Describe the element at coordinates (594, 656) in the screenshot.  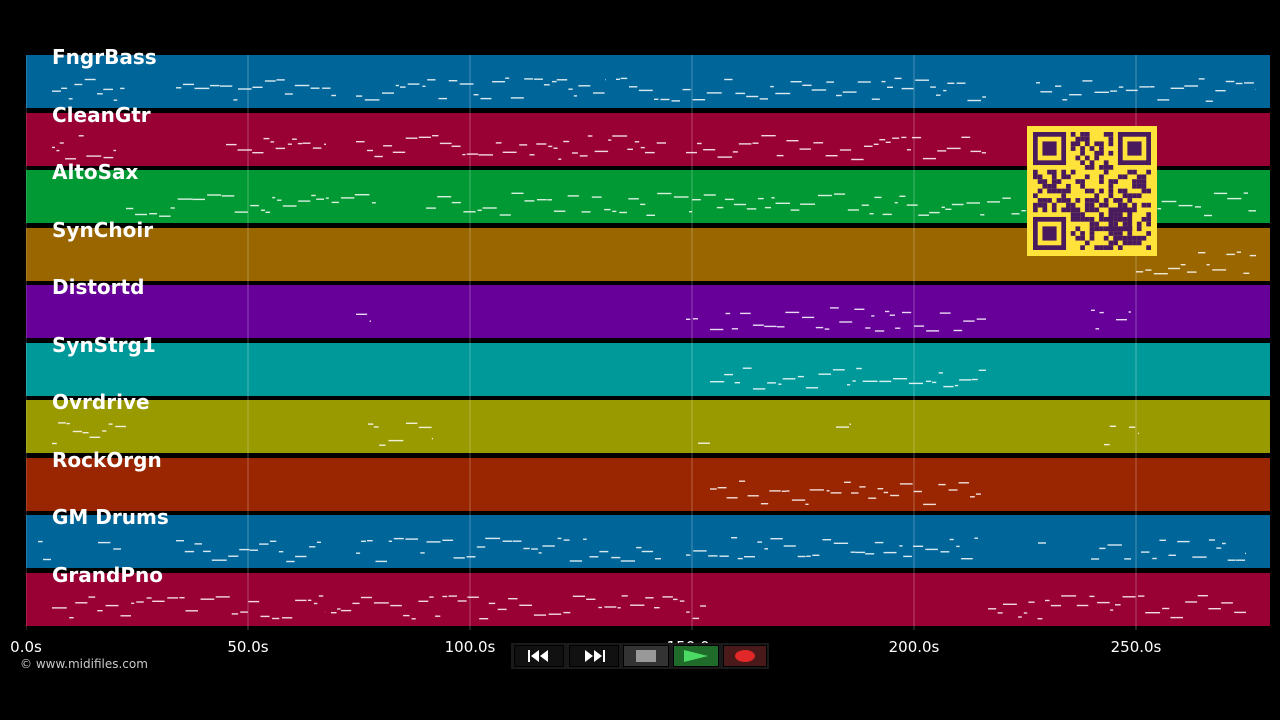
I see `fast-forward-button` at that location.